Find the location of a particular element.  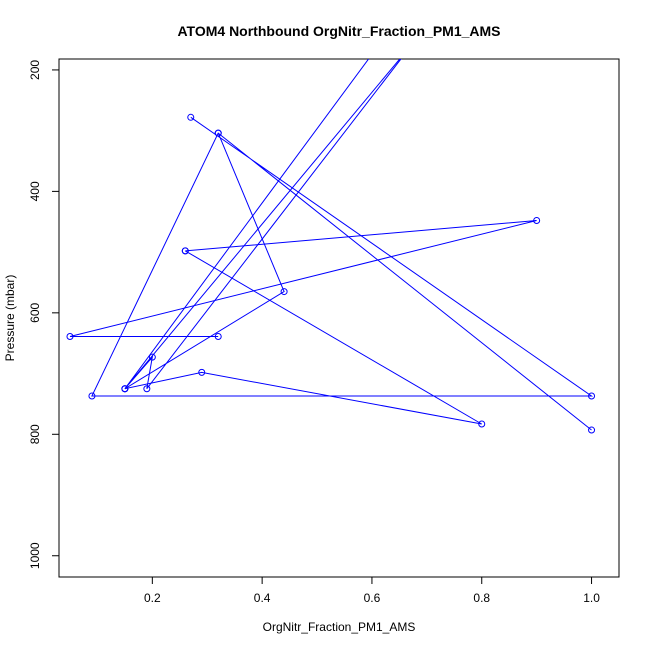

x-tick-label: 0.6 is located at coordinates (372, 598).